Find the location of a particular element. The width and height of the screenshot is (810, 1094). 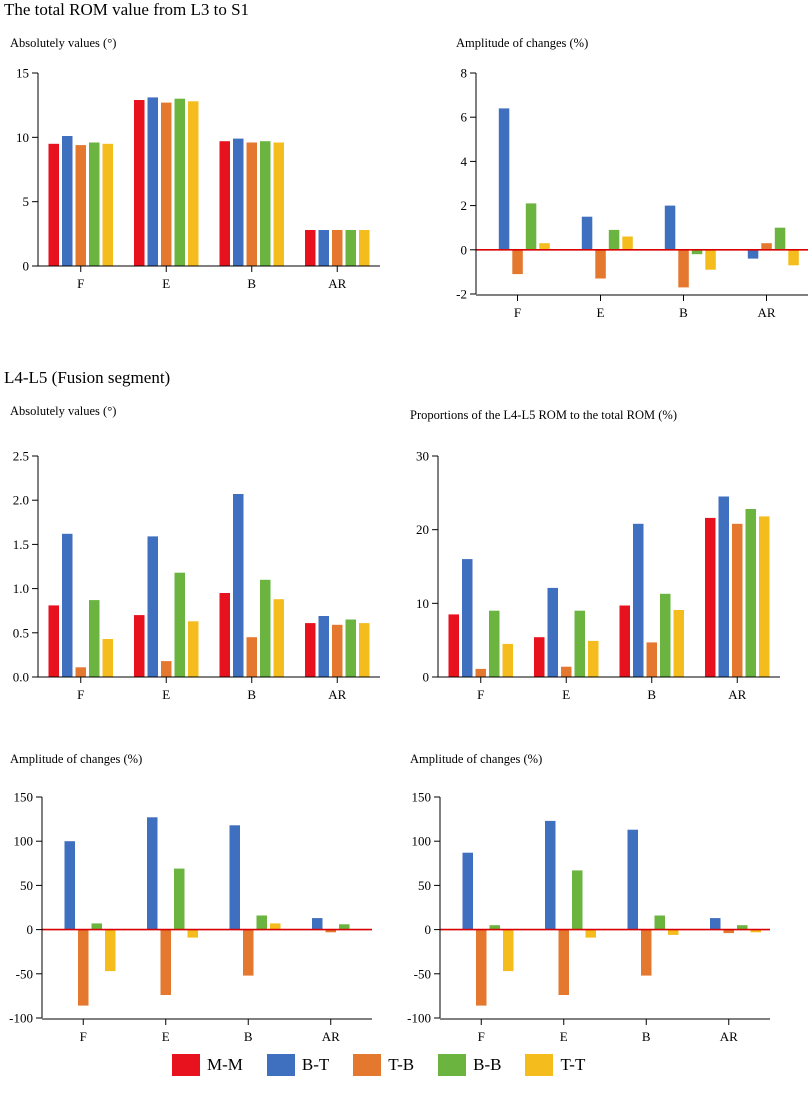

legend-label: M-M is located at coordinates (225, 1064).